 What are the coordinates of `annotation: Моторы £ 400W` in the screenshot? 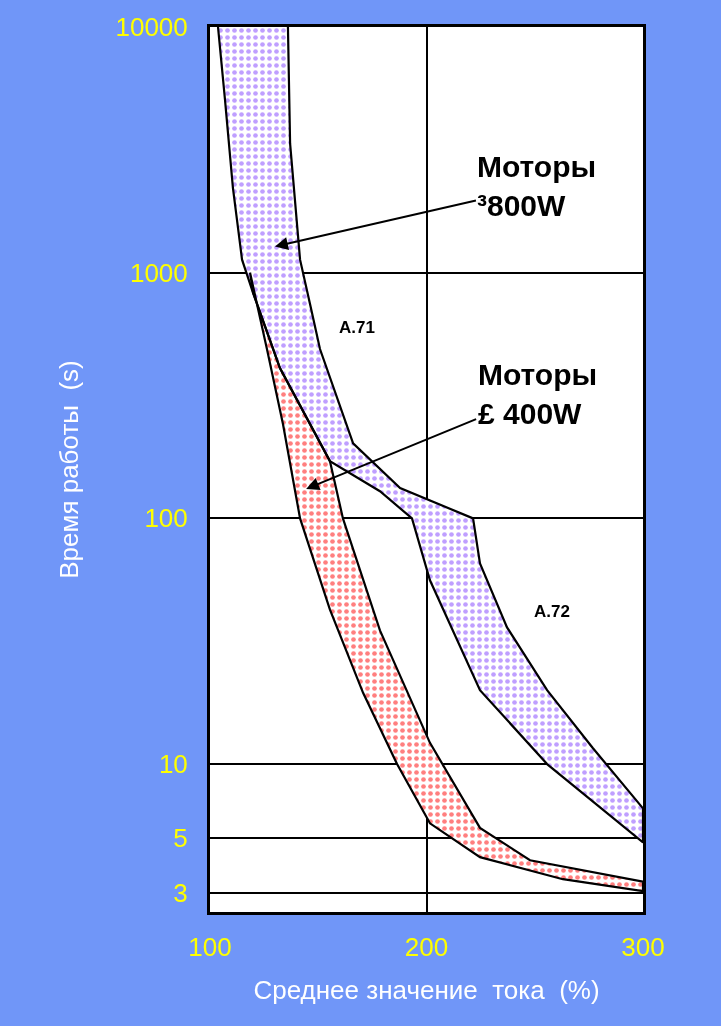 It's located at (538, 394).